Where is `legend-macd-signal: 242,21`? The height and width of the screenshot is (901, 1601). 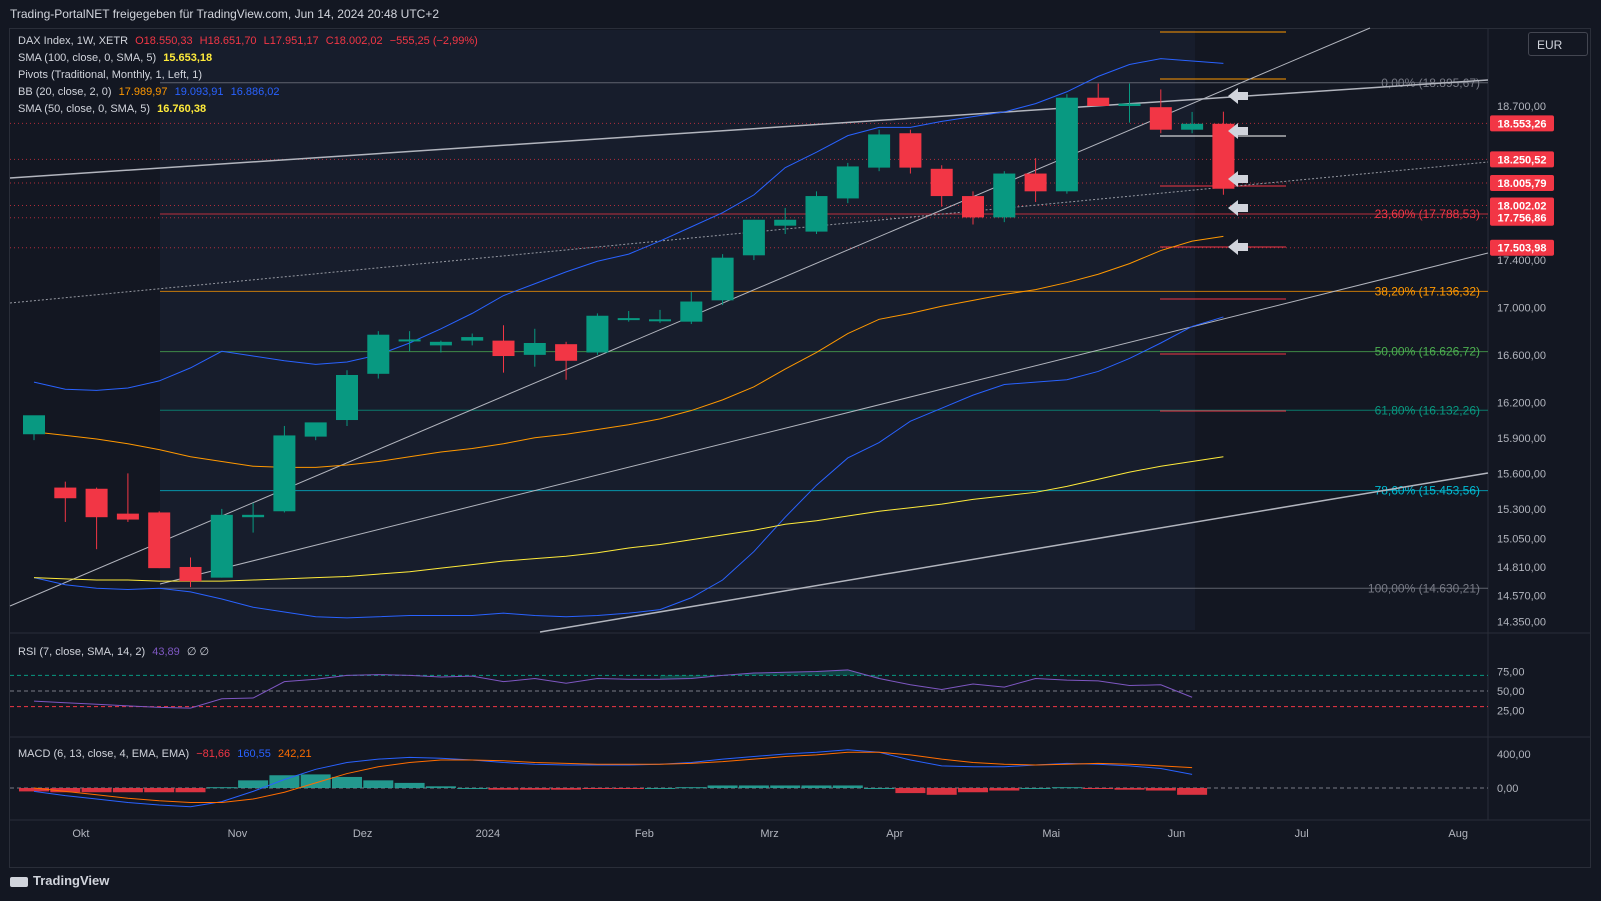 legend-macd-signal: 242,21 is located at coordinates (294, 754).